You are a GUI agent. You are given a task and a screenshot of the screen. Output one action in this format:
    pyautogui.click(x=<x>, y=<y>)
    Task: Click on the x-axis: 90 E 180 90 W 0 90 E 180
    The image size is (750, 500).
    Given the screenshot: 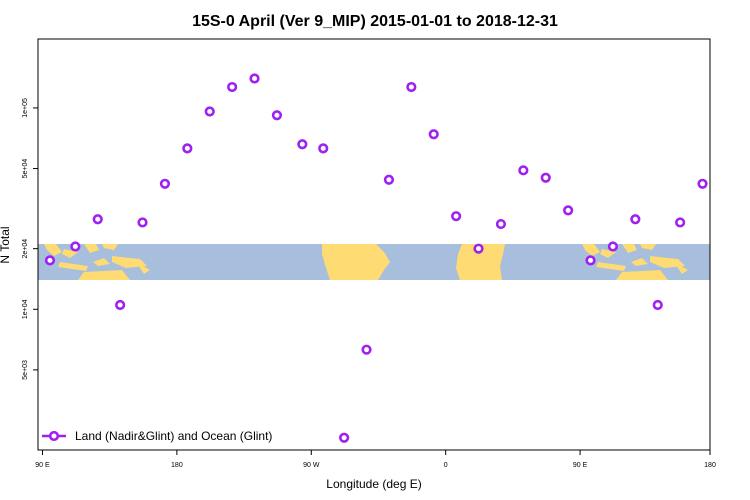 What is the action you would take?
    pyautogui.click(x=375, y=459)
    